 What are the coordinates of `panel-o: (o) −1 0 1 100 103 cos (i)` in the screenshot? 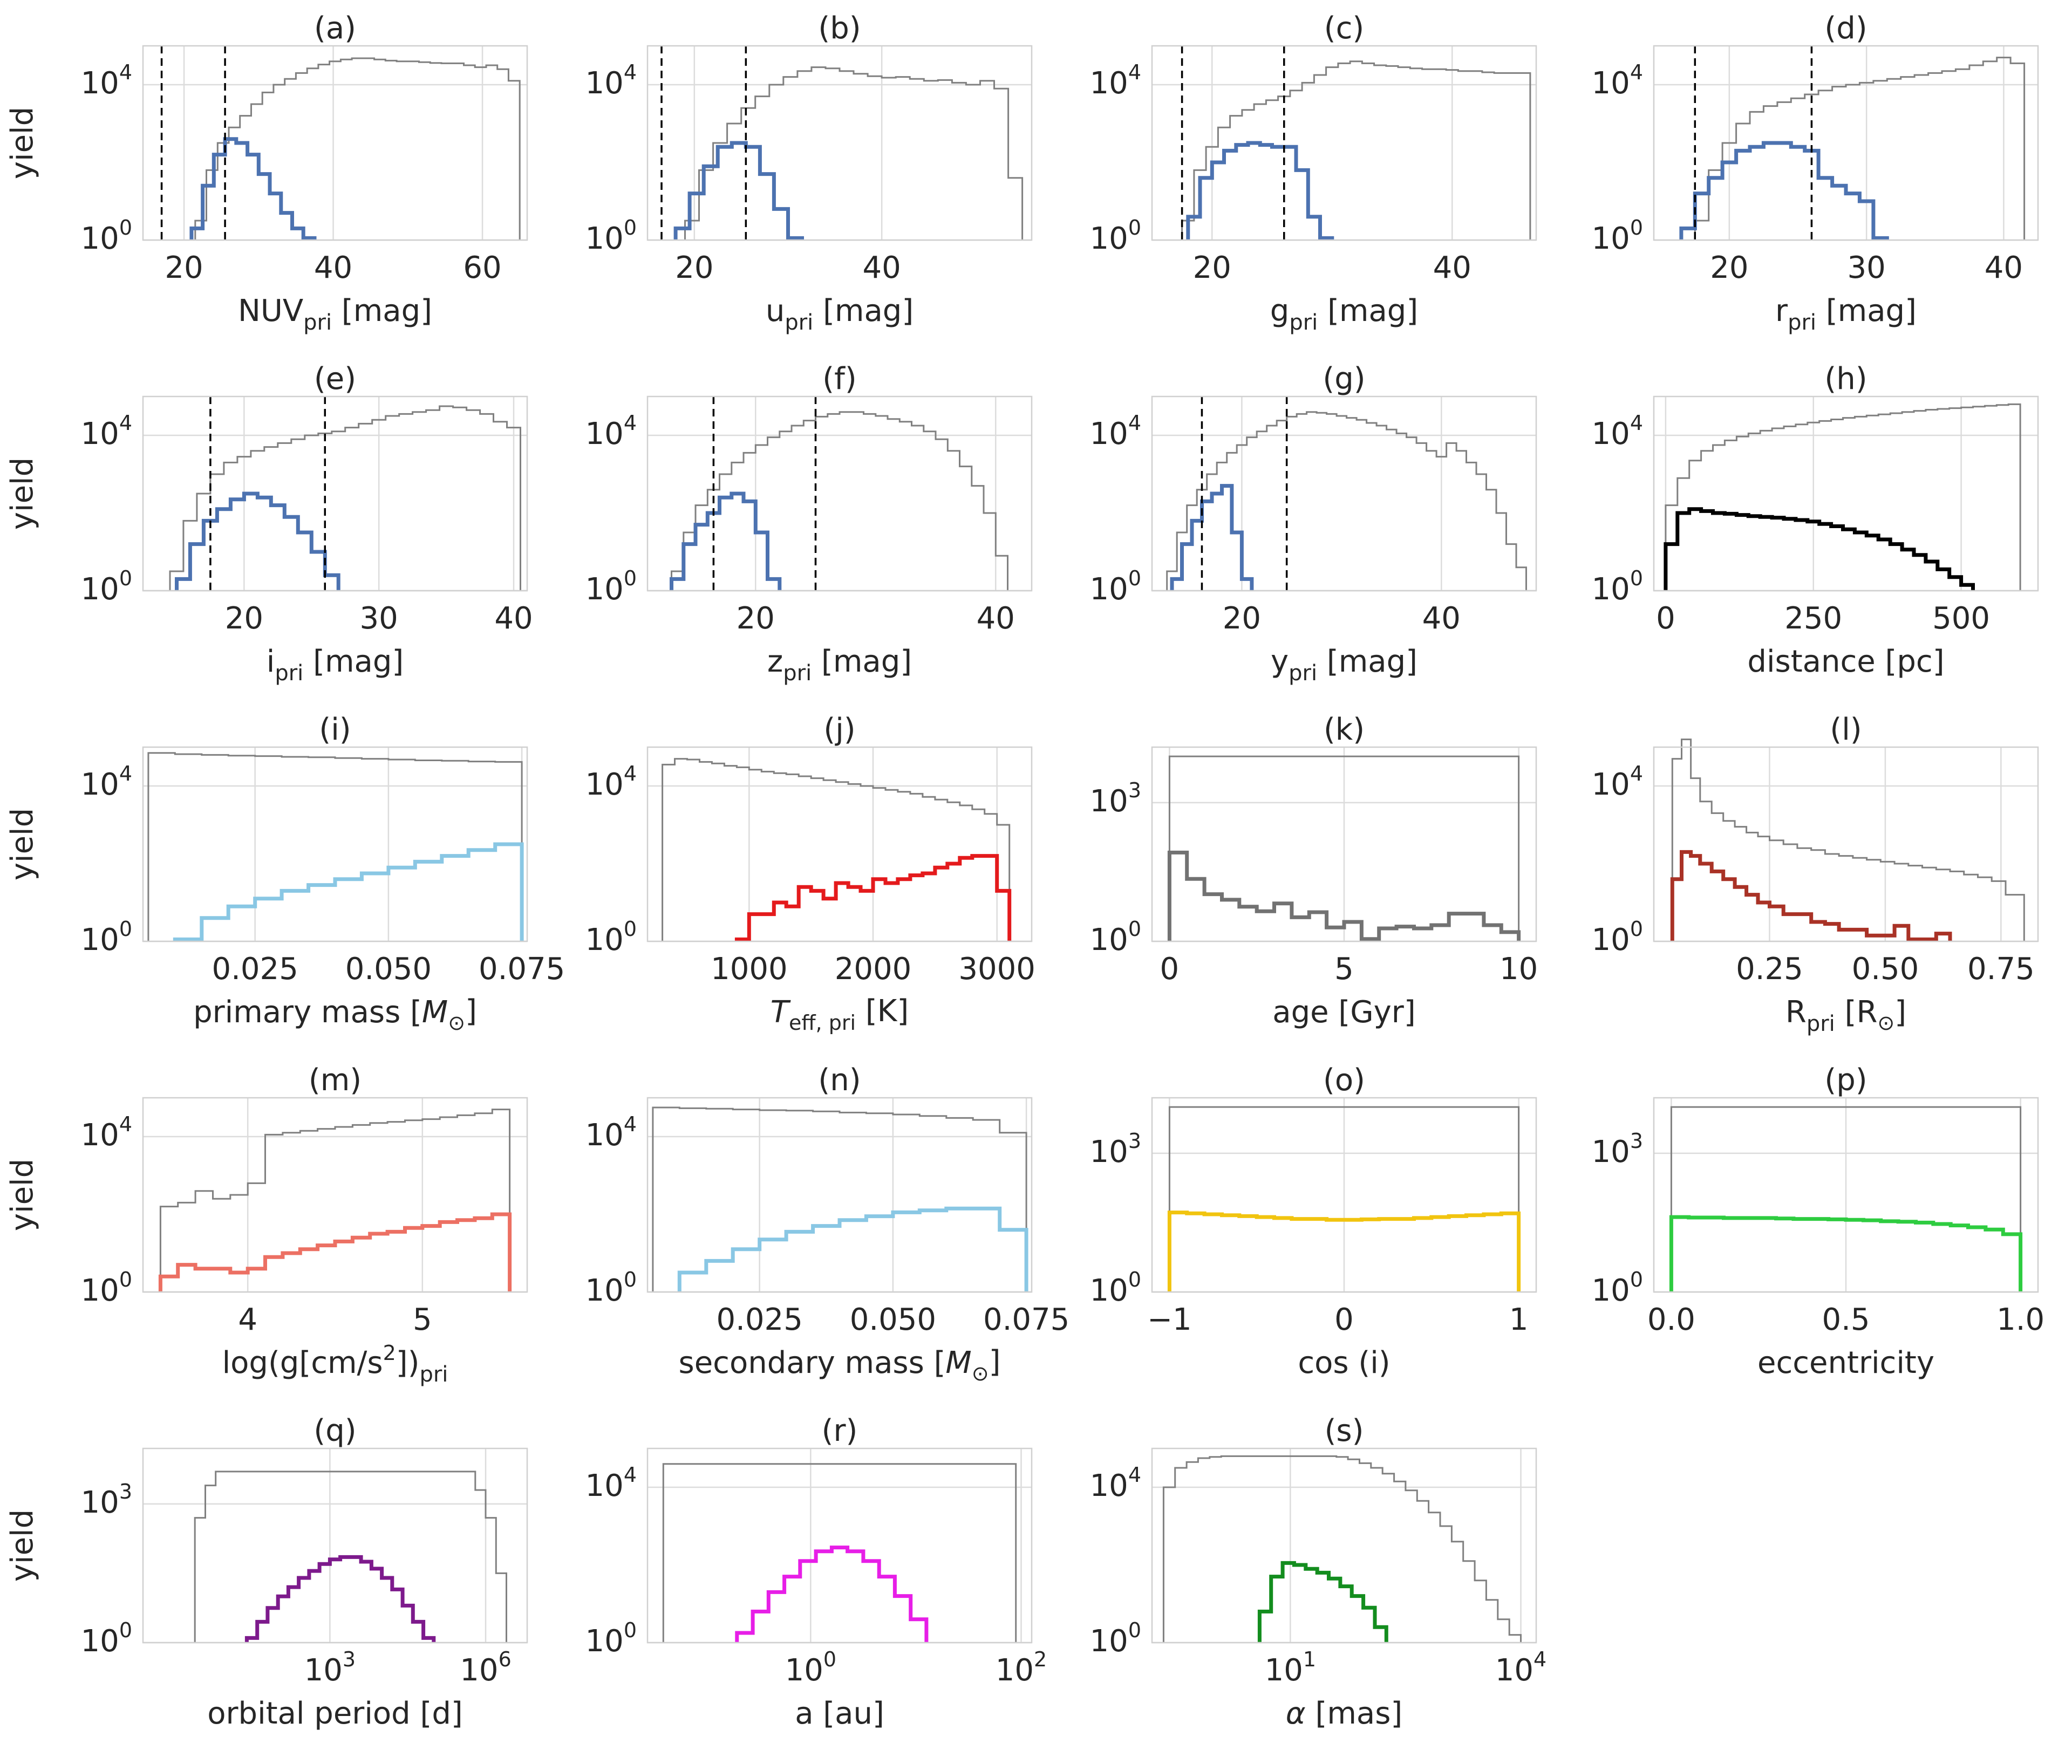 It's located at (1313, 1221).